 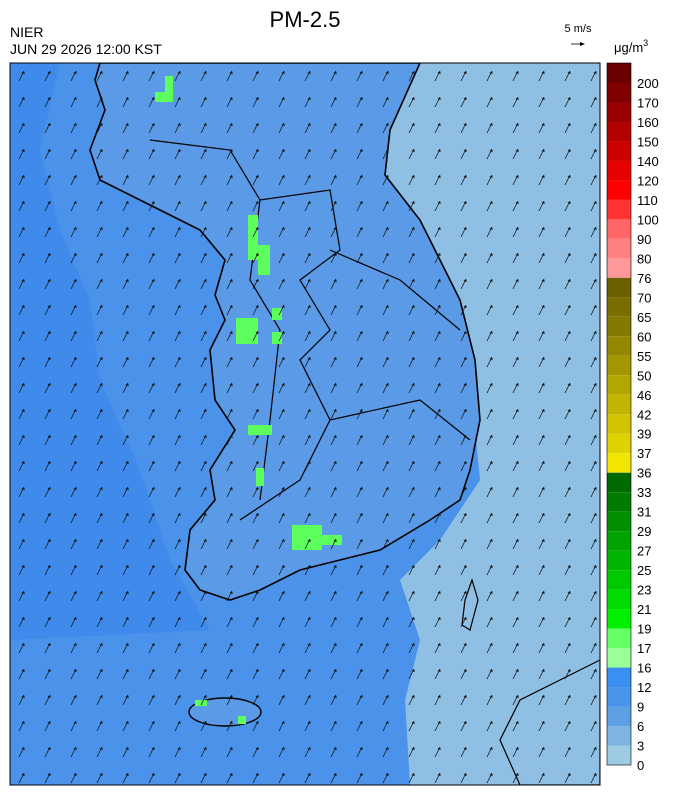 I want to click on colorbar-tick-label: 42, so click(x=644, y=414).